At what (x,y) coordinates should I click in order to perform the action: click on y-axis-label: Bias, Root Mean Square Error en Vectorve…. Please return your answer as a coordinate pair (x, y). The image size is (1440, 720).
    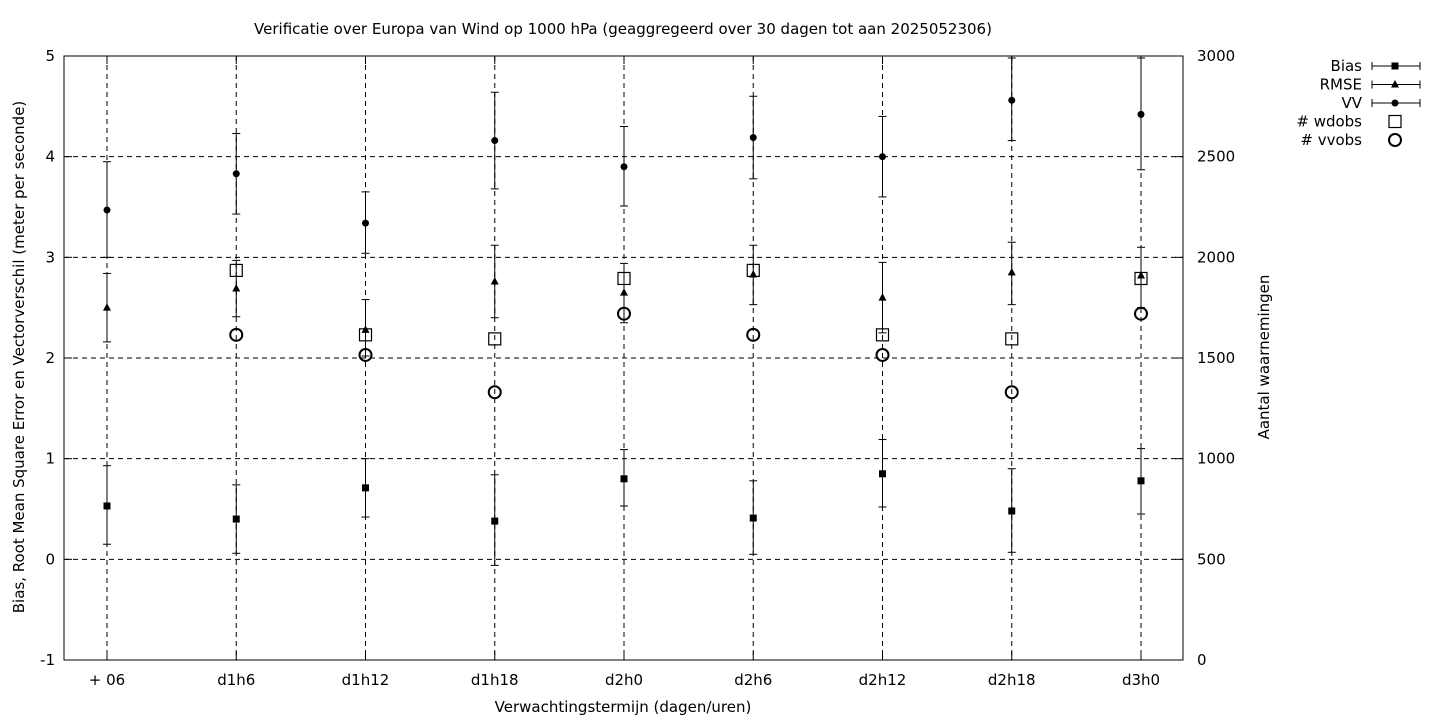
    Looking at the image, I should click on (19, 357).